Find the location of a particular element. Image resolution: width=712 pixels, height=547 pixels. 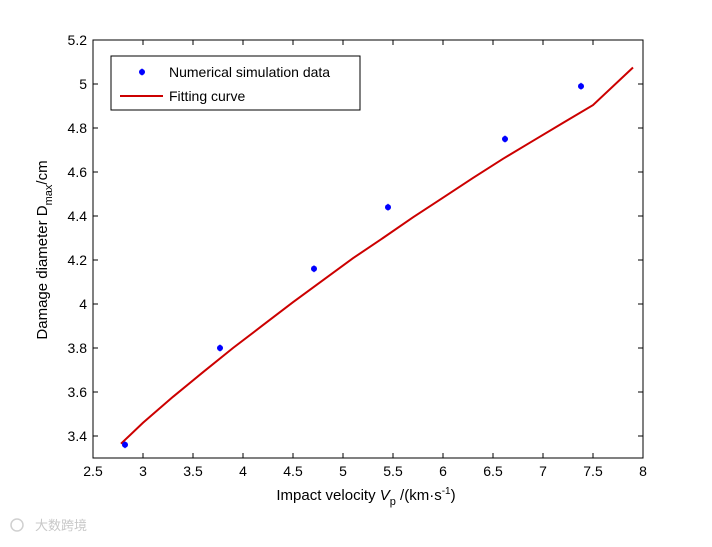

y-tick-label: 4.8 is located at coordinates (78, 128).